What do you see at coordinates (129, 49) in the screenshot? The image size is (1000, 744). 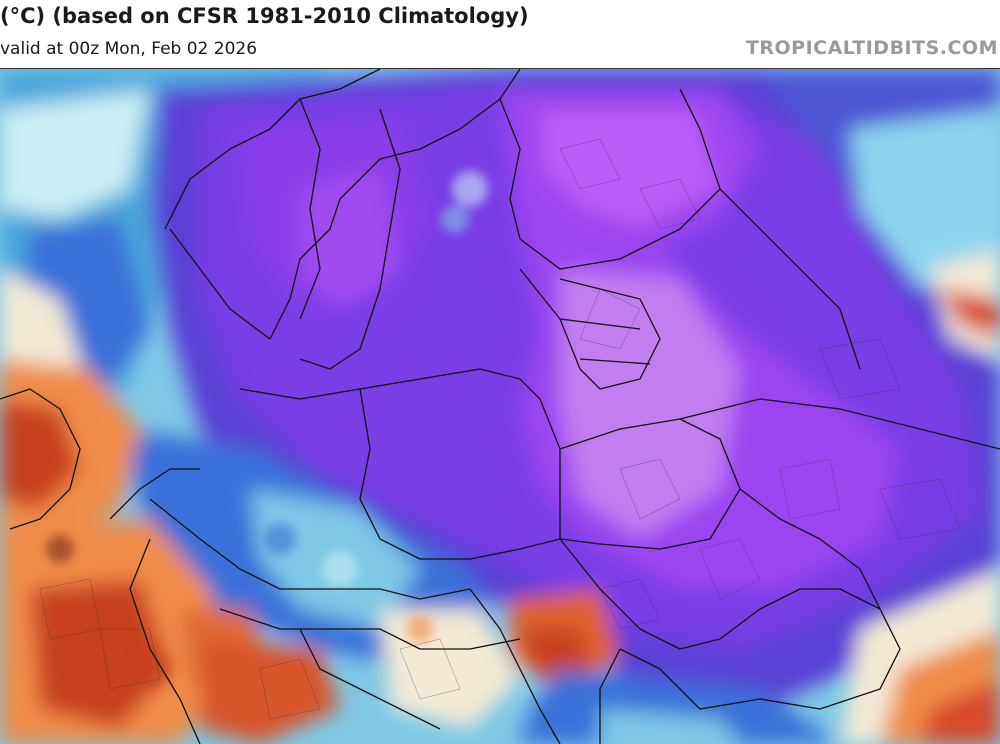 I see `valid-time: valid at 00z Mon, Feb 02 2026` at bounding box center [129, 49].